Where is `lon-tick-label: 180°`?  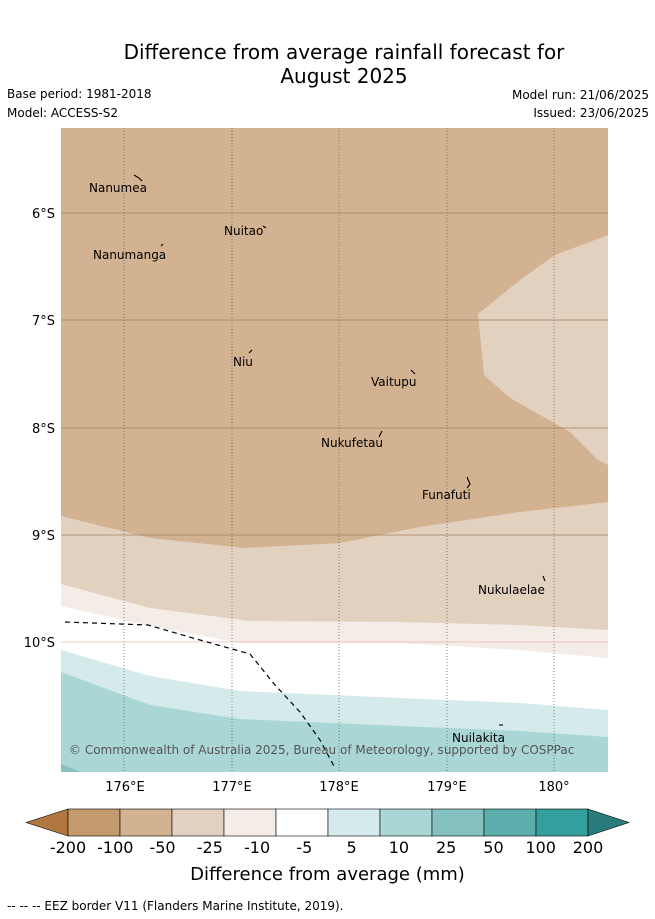 lon-tick-label: 180° is located at coordinates (553, 787).